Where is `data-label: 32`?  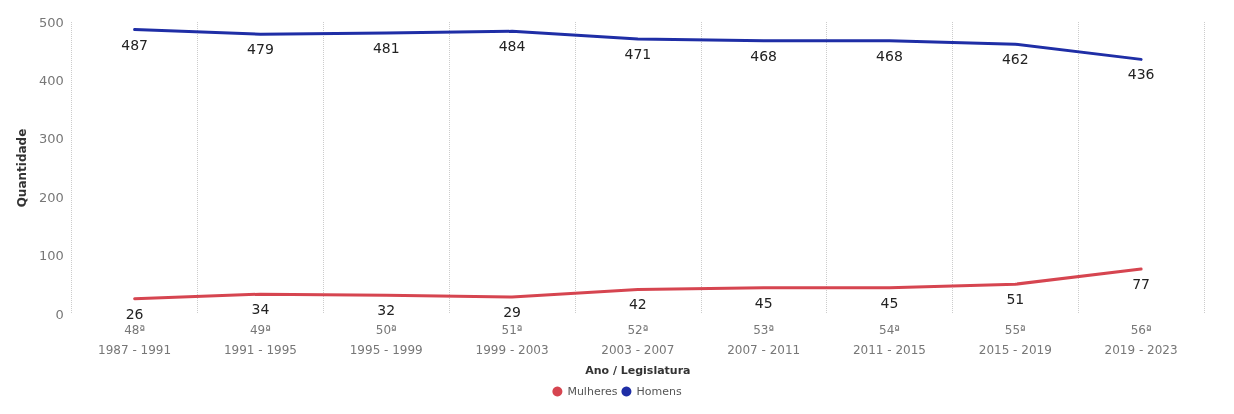
data-label: 32 is located at coordinates (386, 310).